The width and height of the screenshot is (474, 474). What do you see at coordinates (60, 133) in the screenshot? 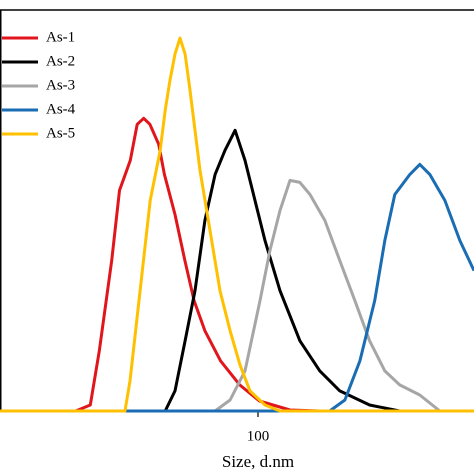
I see `legend-label: As-5` at bounding box center [60, 133].